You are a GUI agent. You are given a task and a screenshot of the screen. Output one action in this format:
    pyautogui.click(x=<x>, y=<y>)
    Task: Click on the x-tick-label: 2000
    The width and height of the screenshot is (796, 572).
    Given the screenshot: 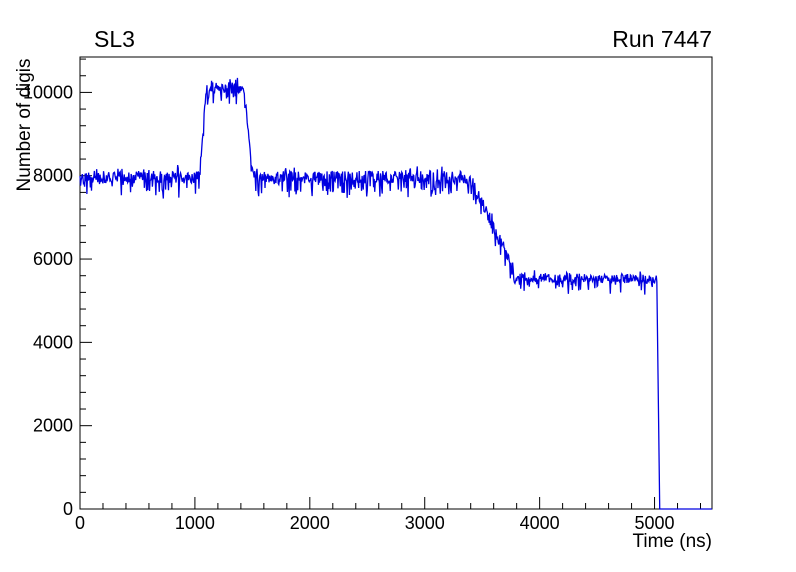 What is the action you would take?
    pyautogui.click(x=310, y=523)
    